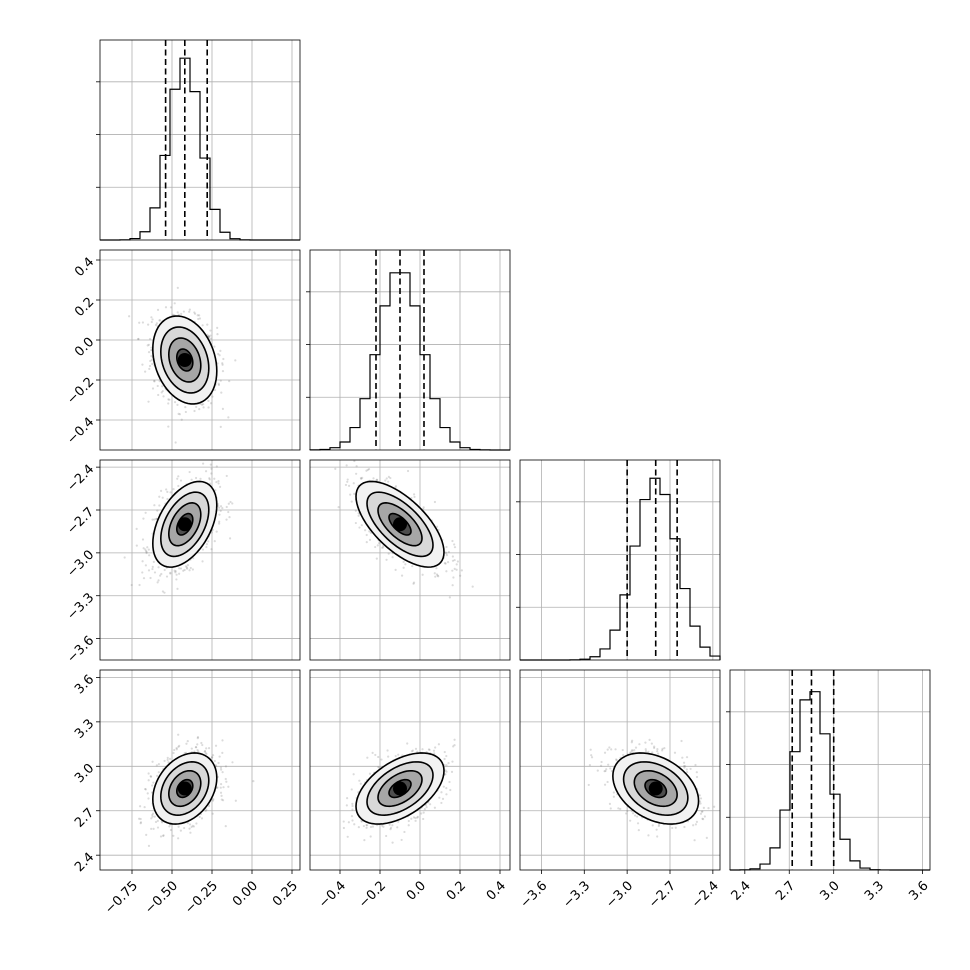 This screenshot has height=970, width=970. What do you see at coordinates (874, 890) in the screenshot?
I see `x-tick-label: 3.3` at bounding box center [874, 890].